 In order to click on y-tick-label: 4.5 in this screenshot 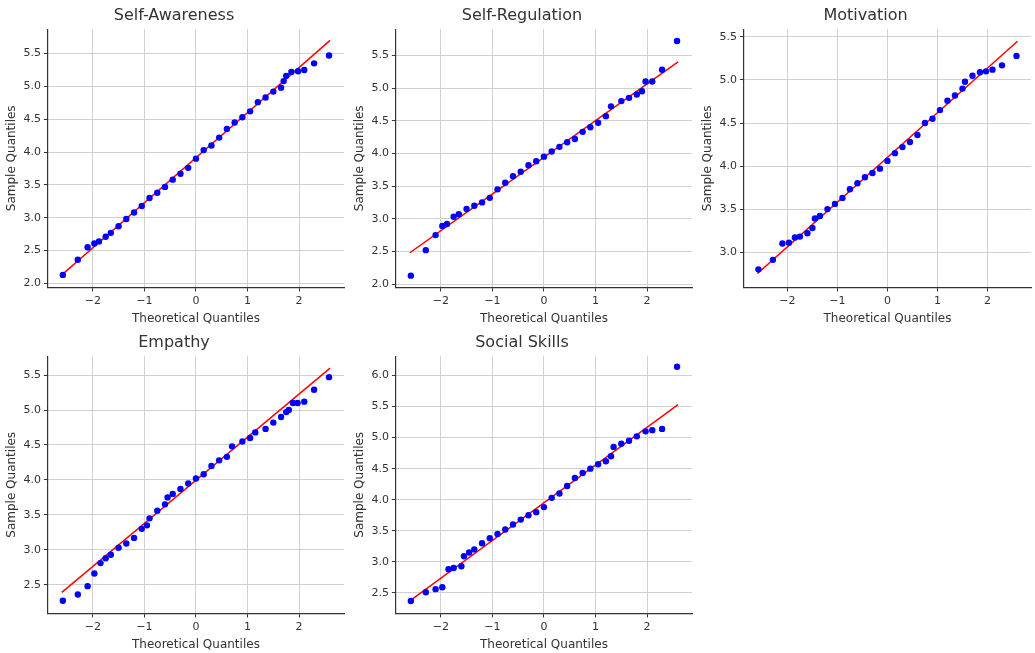, I will do `click(728, 122)`.